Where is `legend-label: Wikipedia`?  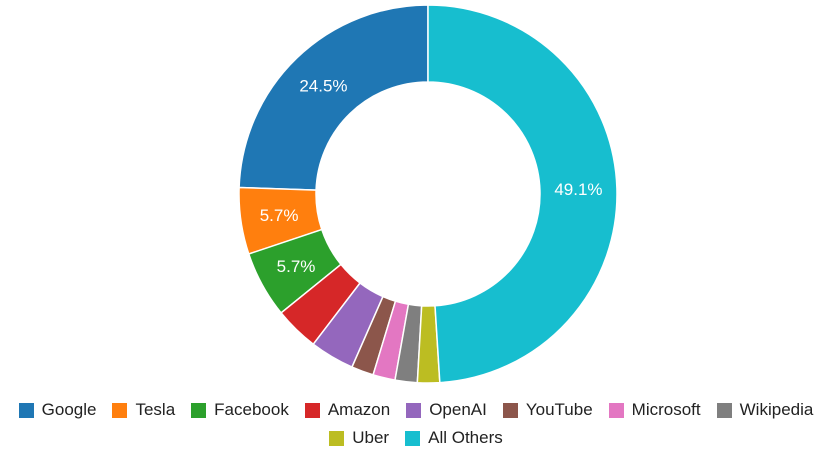
legend-label: Wikipedia is located at coordinates (776, 409).